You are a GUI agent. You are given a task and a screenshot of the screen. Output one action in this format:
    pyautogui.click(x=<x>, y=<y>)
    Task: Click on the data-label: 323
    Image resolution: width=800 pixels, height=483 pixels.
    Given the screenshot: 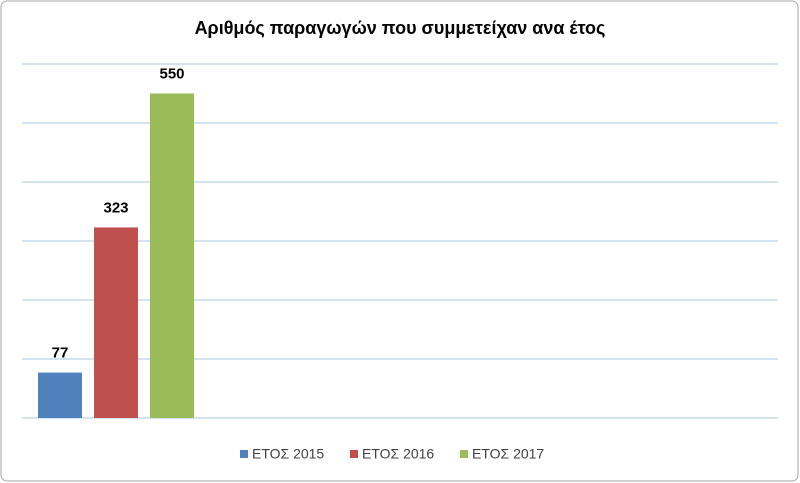 What is the action you would take?
    pyautogui.click(x=115, y=207)
    